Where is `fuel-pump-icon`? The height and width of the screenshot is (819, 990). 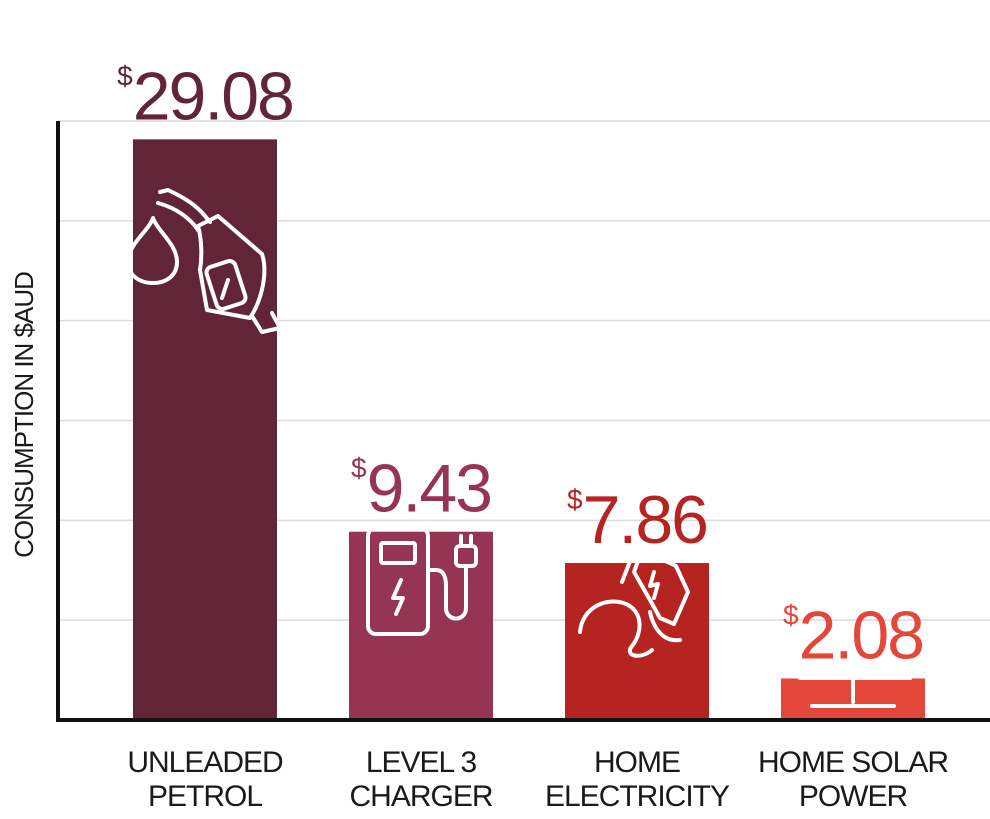 fuel-pump-icon is located at coordinates (204, 261).